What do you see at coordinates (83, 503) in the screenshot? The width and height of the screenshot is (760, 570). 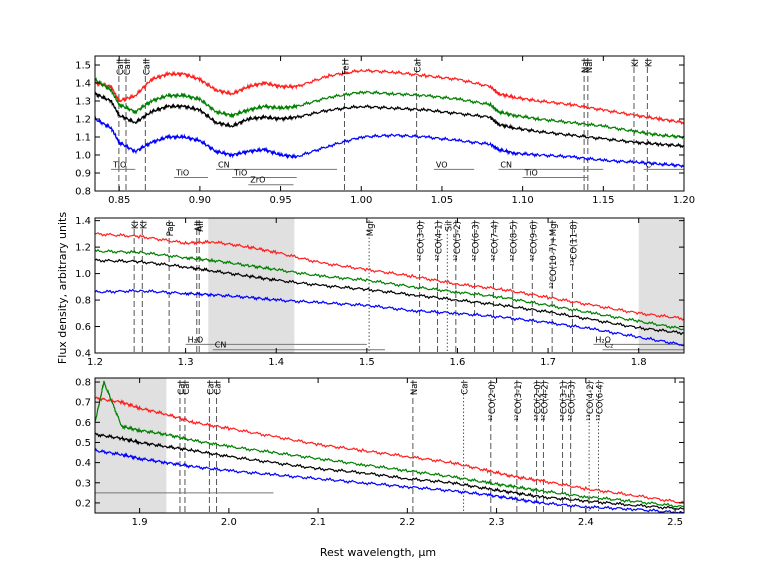 I see `y-tick-label: 0.2` at bounding box center [83, 503].